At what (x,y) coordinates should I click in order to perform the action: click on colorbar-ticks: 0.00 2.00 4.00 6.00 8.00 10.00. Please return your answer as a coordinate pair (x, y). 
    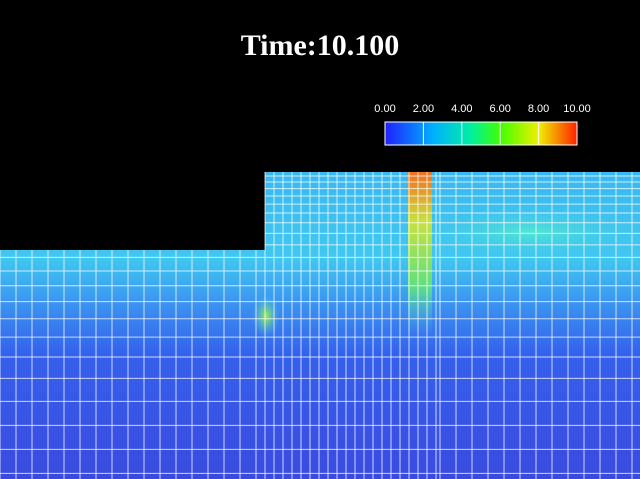
    Looking at the image, I should click on (482, 124).